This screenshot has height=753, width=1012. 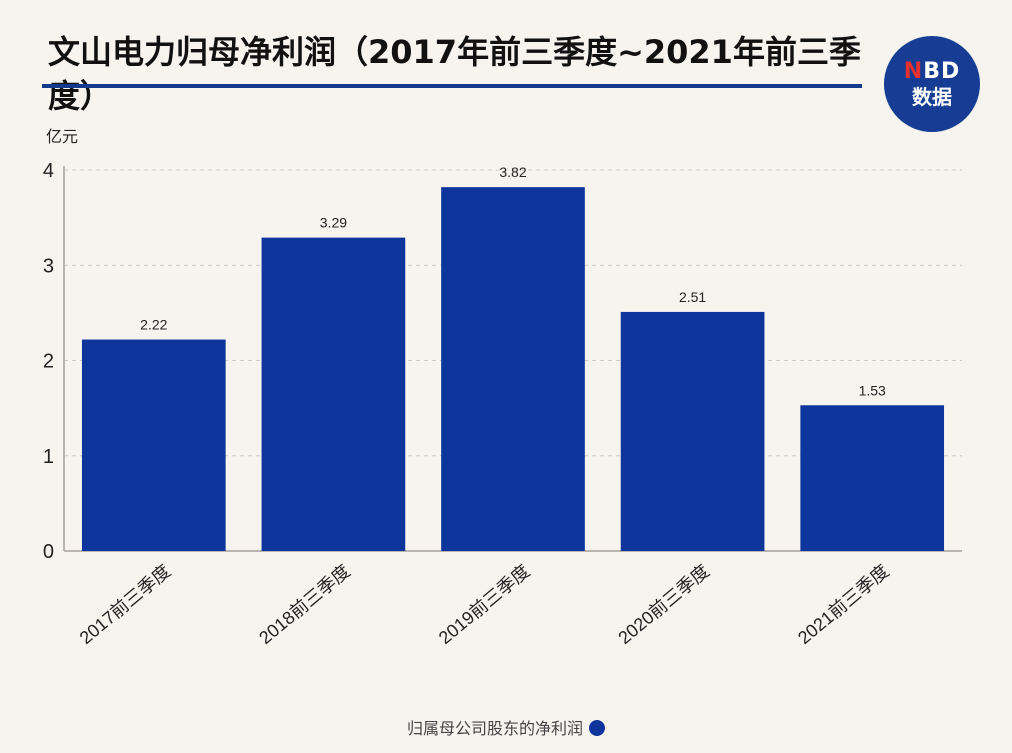 What do you see at coordinates (597, 728) in the screenshot?
I see `legend-swatch` at bounding box center [597, 728].